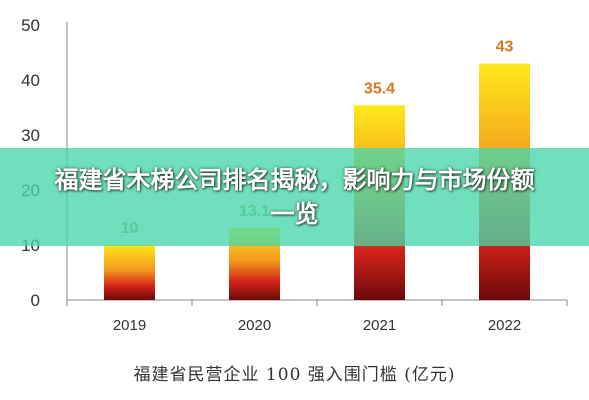 The width and height of the screenshot is (589, 400). Describe the element at coordinates (30, 135) in the screenshot. I see `y-tick-label: 30` at that location.